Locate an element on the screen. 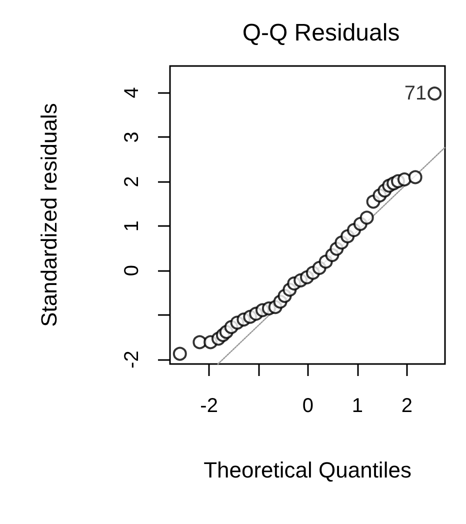 This screenshot has width=466, height=524. x-tick-label: 1 is located at coordinates (358, 406).